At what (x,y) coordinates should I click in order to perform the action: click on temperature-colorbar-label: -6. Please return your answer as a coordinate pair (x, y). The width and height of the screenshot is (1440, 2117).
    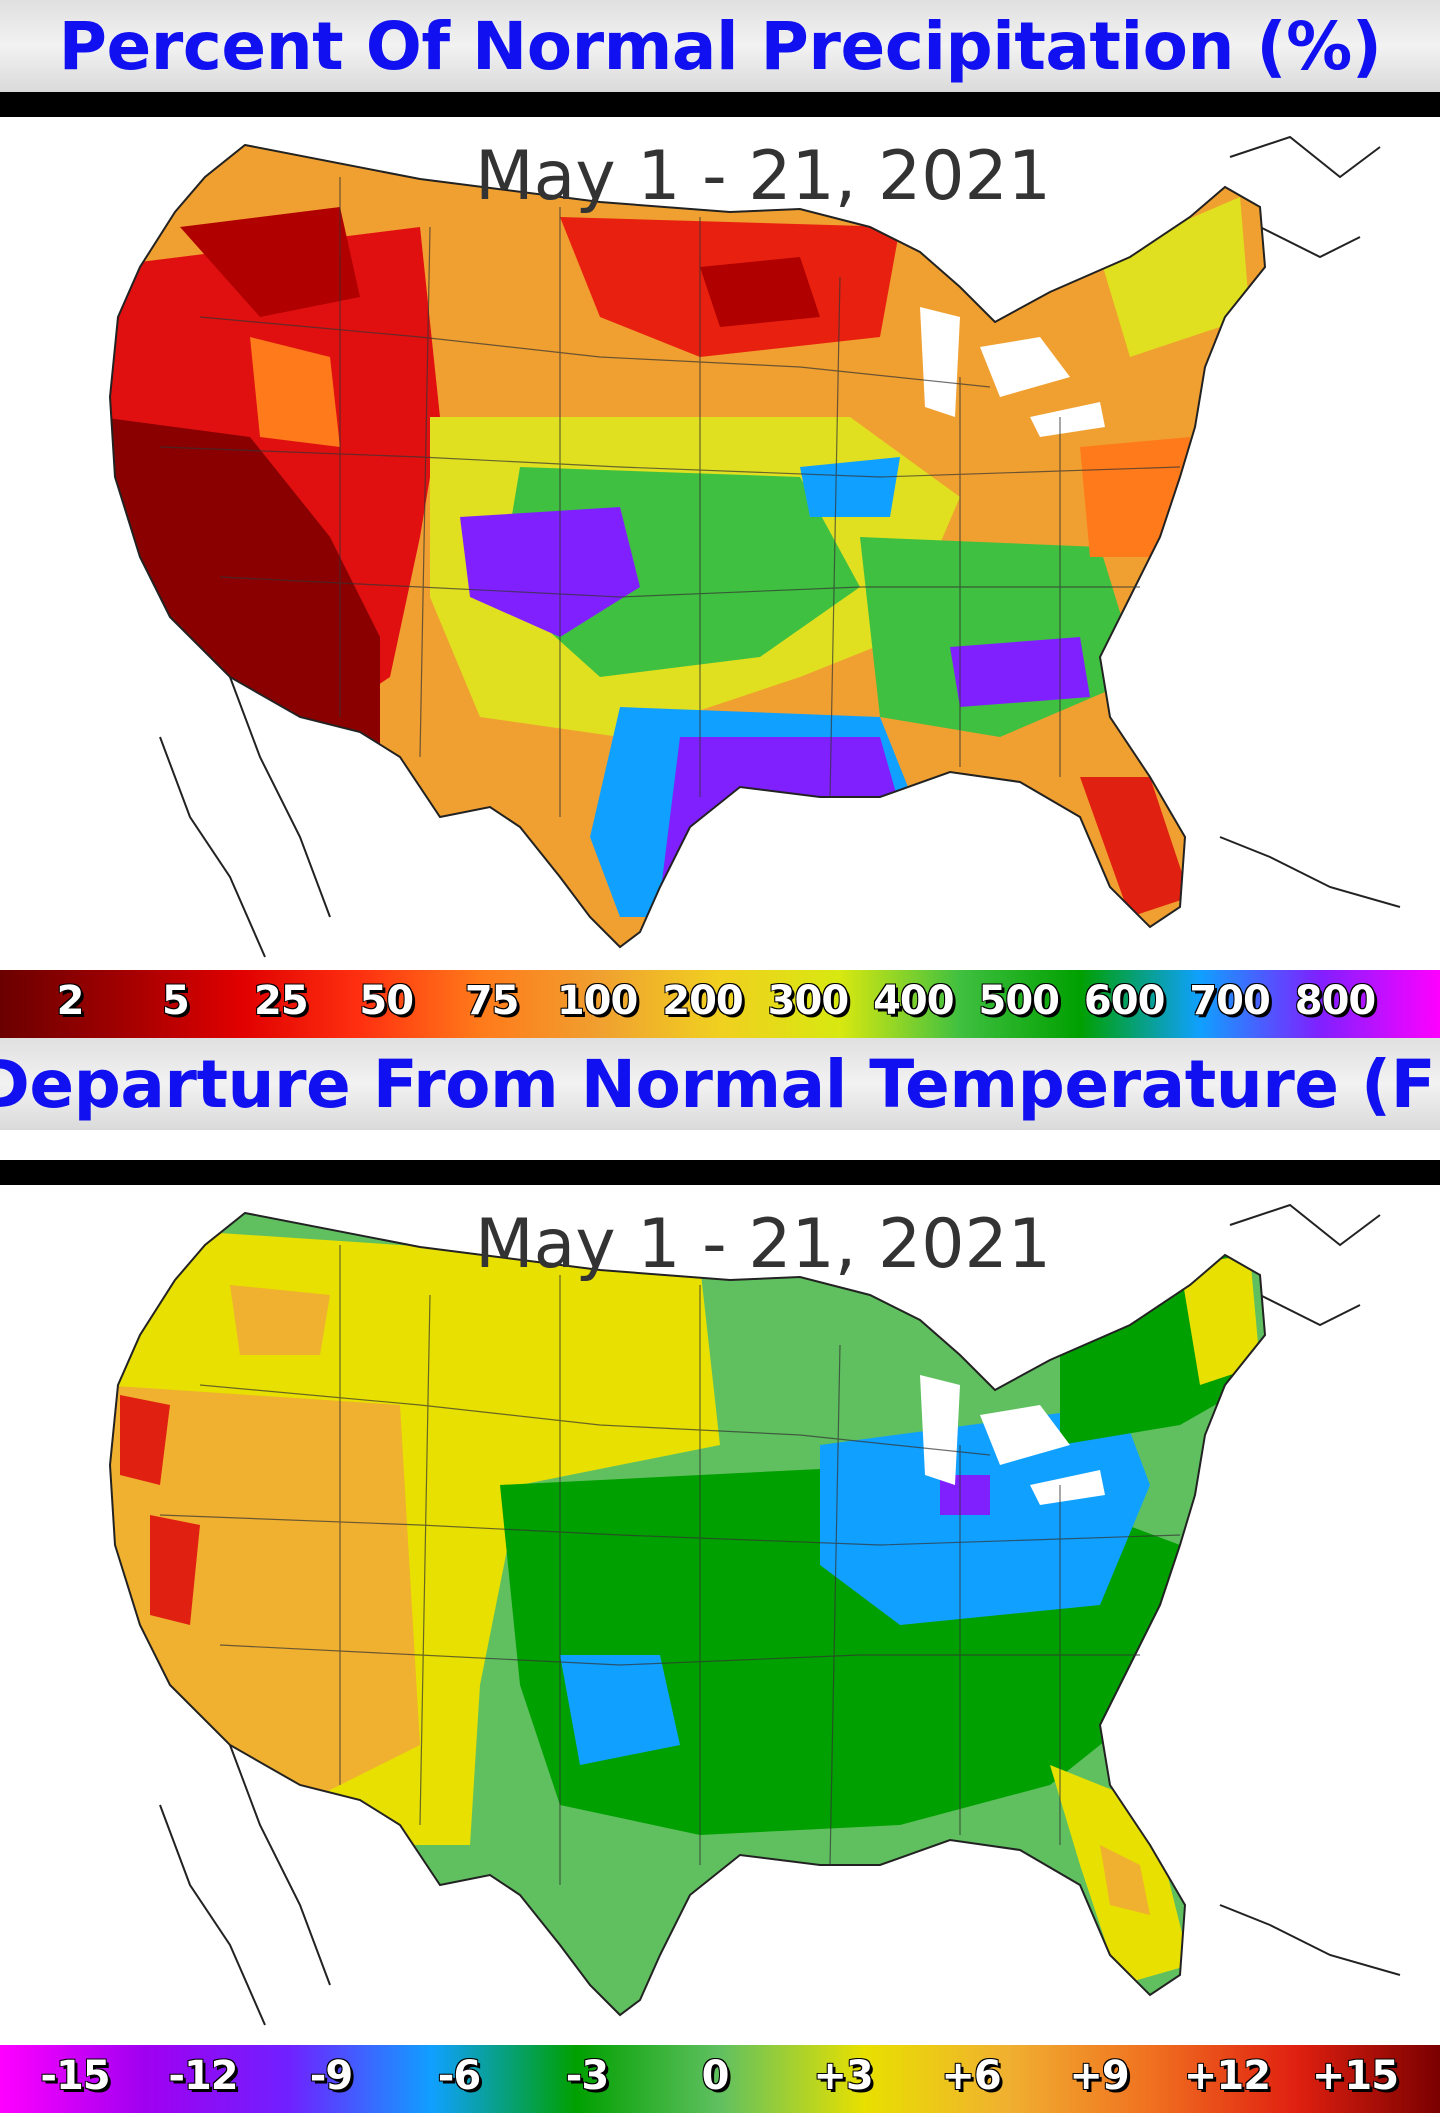
    Looking at the image, I should click on (459, 2076).